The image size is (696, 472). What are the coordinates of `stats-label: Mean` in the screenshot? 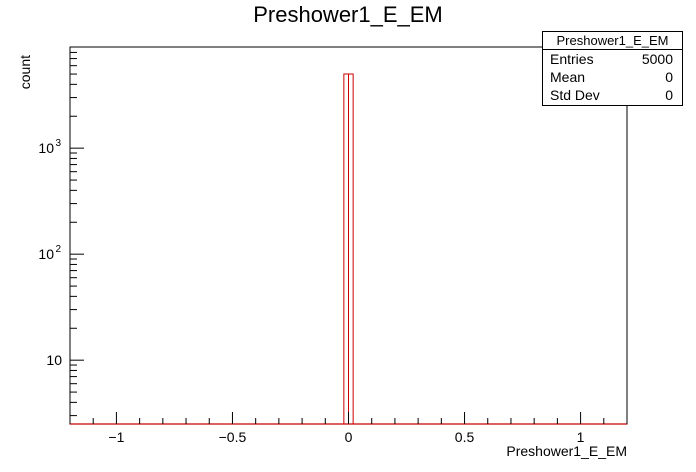 It's located at (568, 77).